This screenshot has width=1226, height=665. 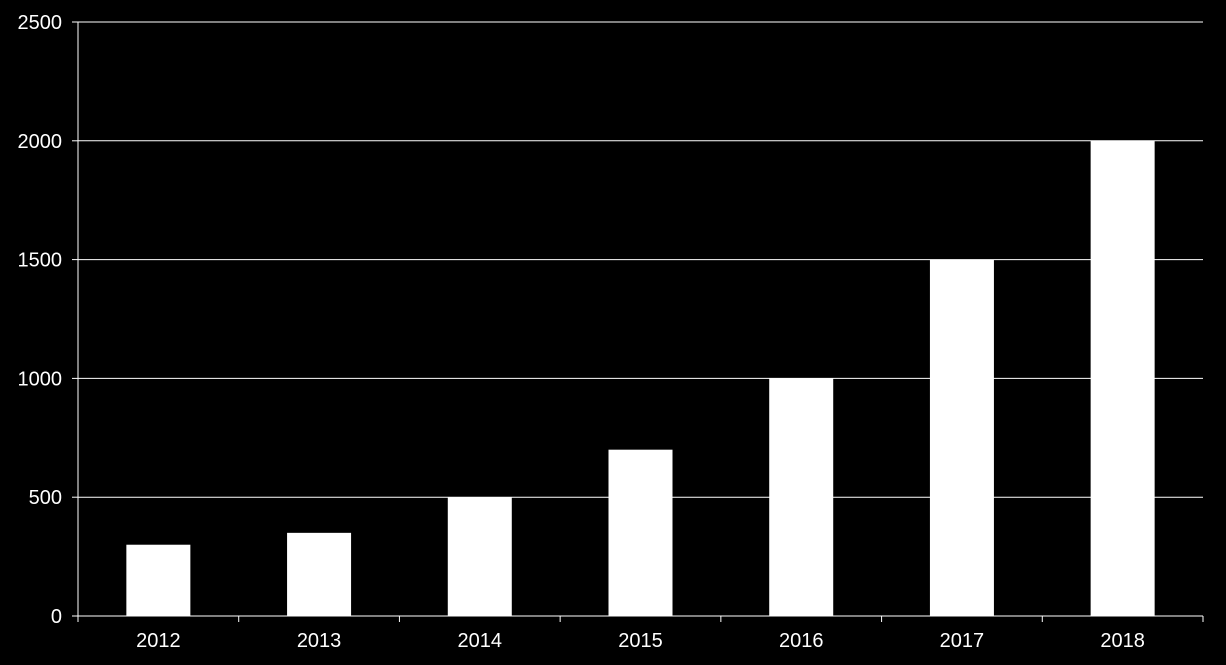 What do you see at coordinates (40, 142) in the screenshot?
I see `y-tick-label-2000: 2000` at bounding box center [40, 142].